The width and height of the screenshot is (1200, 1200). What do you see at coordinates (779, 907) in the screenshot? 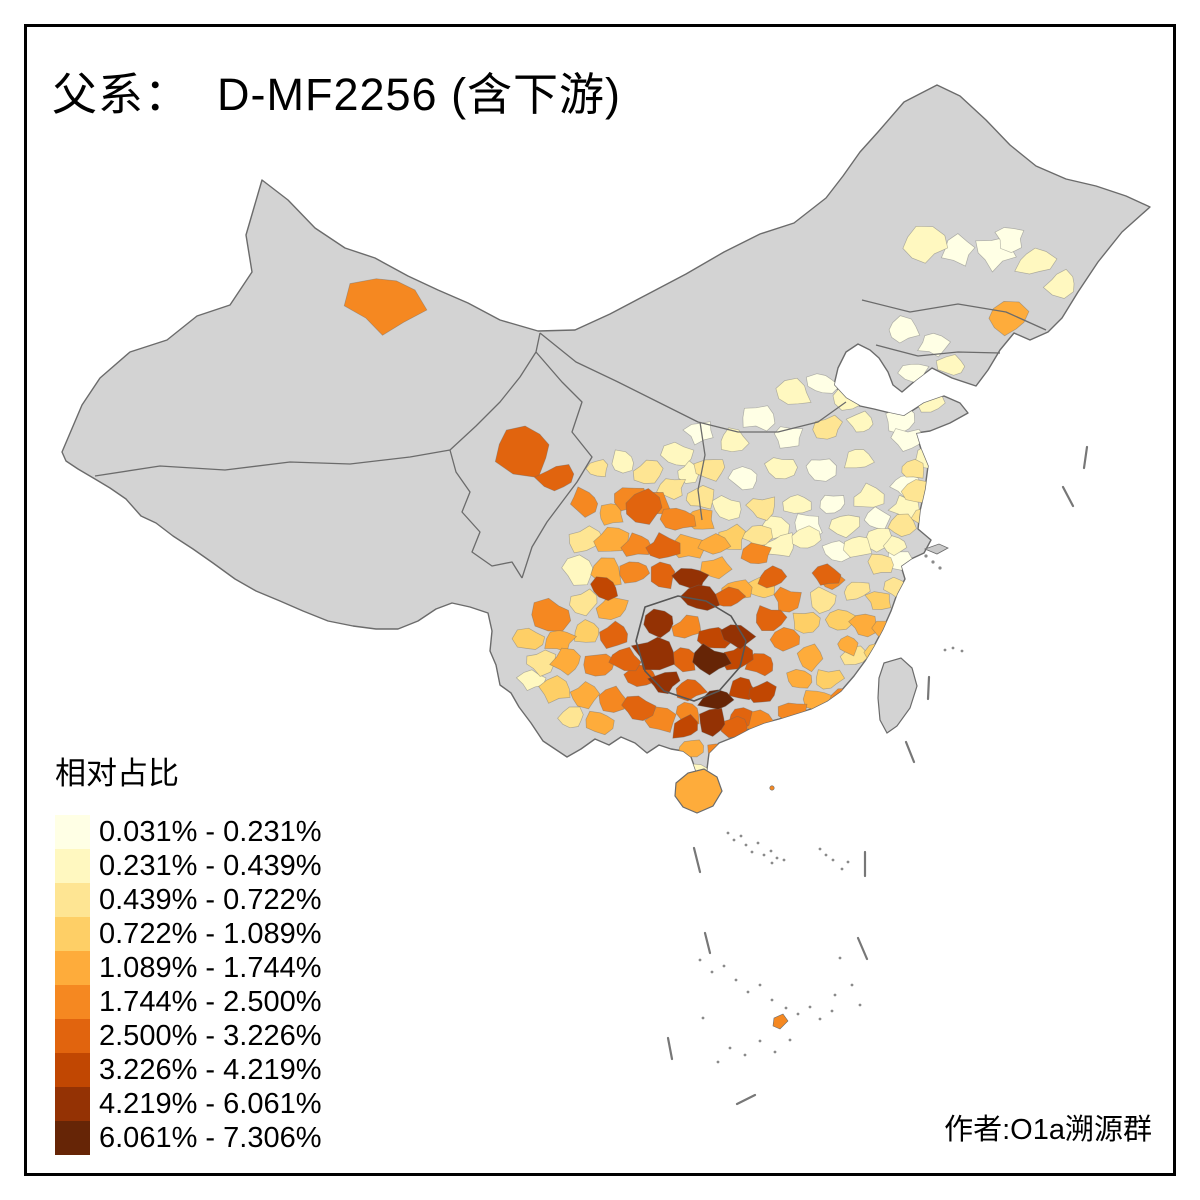
I see `colored-sea-islands` at bounding box center [779, 907].